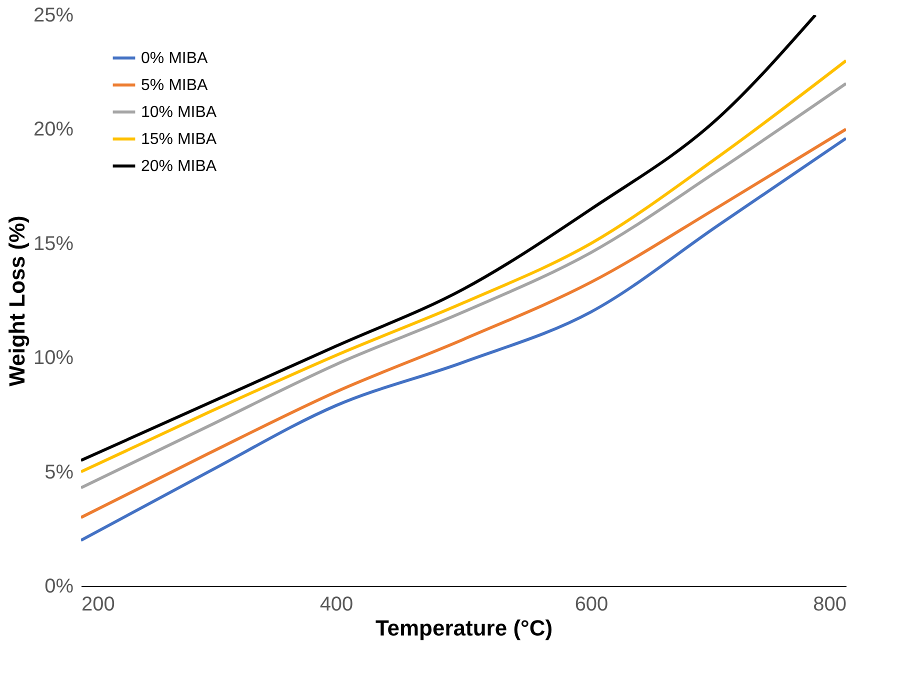 Image resolution: width=909 pixels, height=680 pixels. What do you see at coordinates (829, 605) in the screenshot?
I see `x-tick-label: 800` at bounding box center [829, 605].